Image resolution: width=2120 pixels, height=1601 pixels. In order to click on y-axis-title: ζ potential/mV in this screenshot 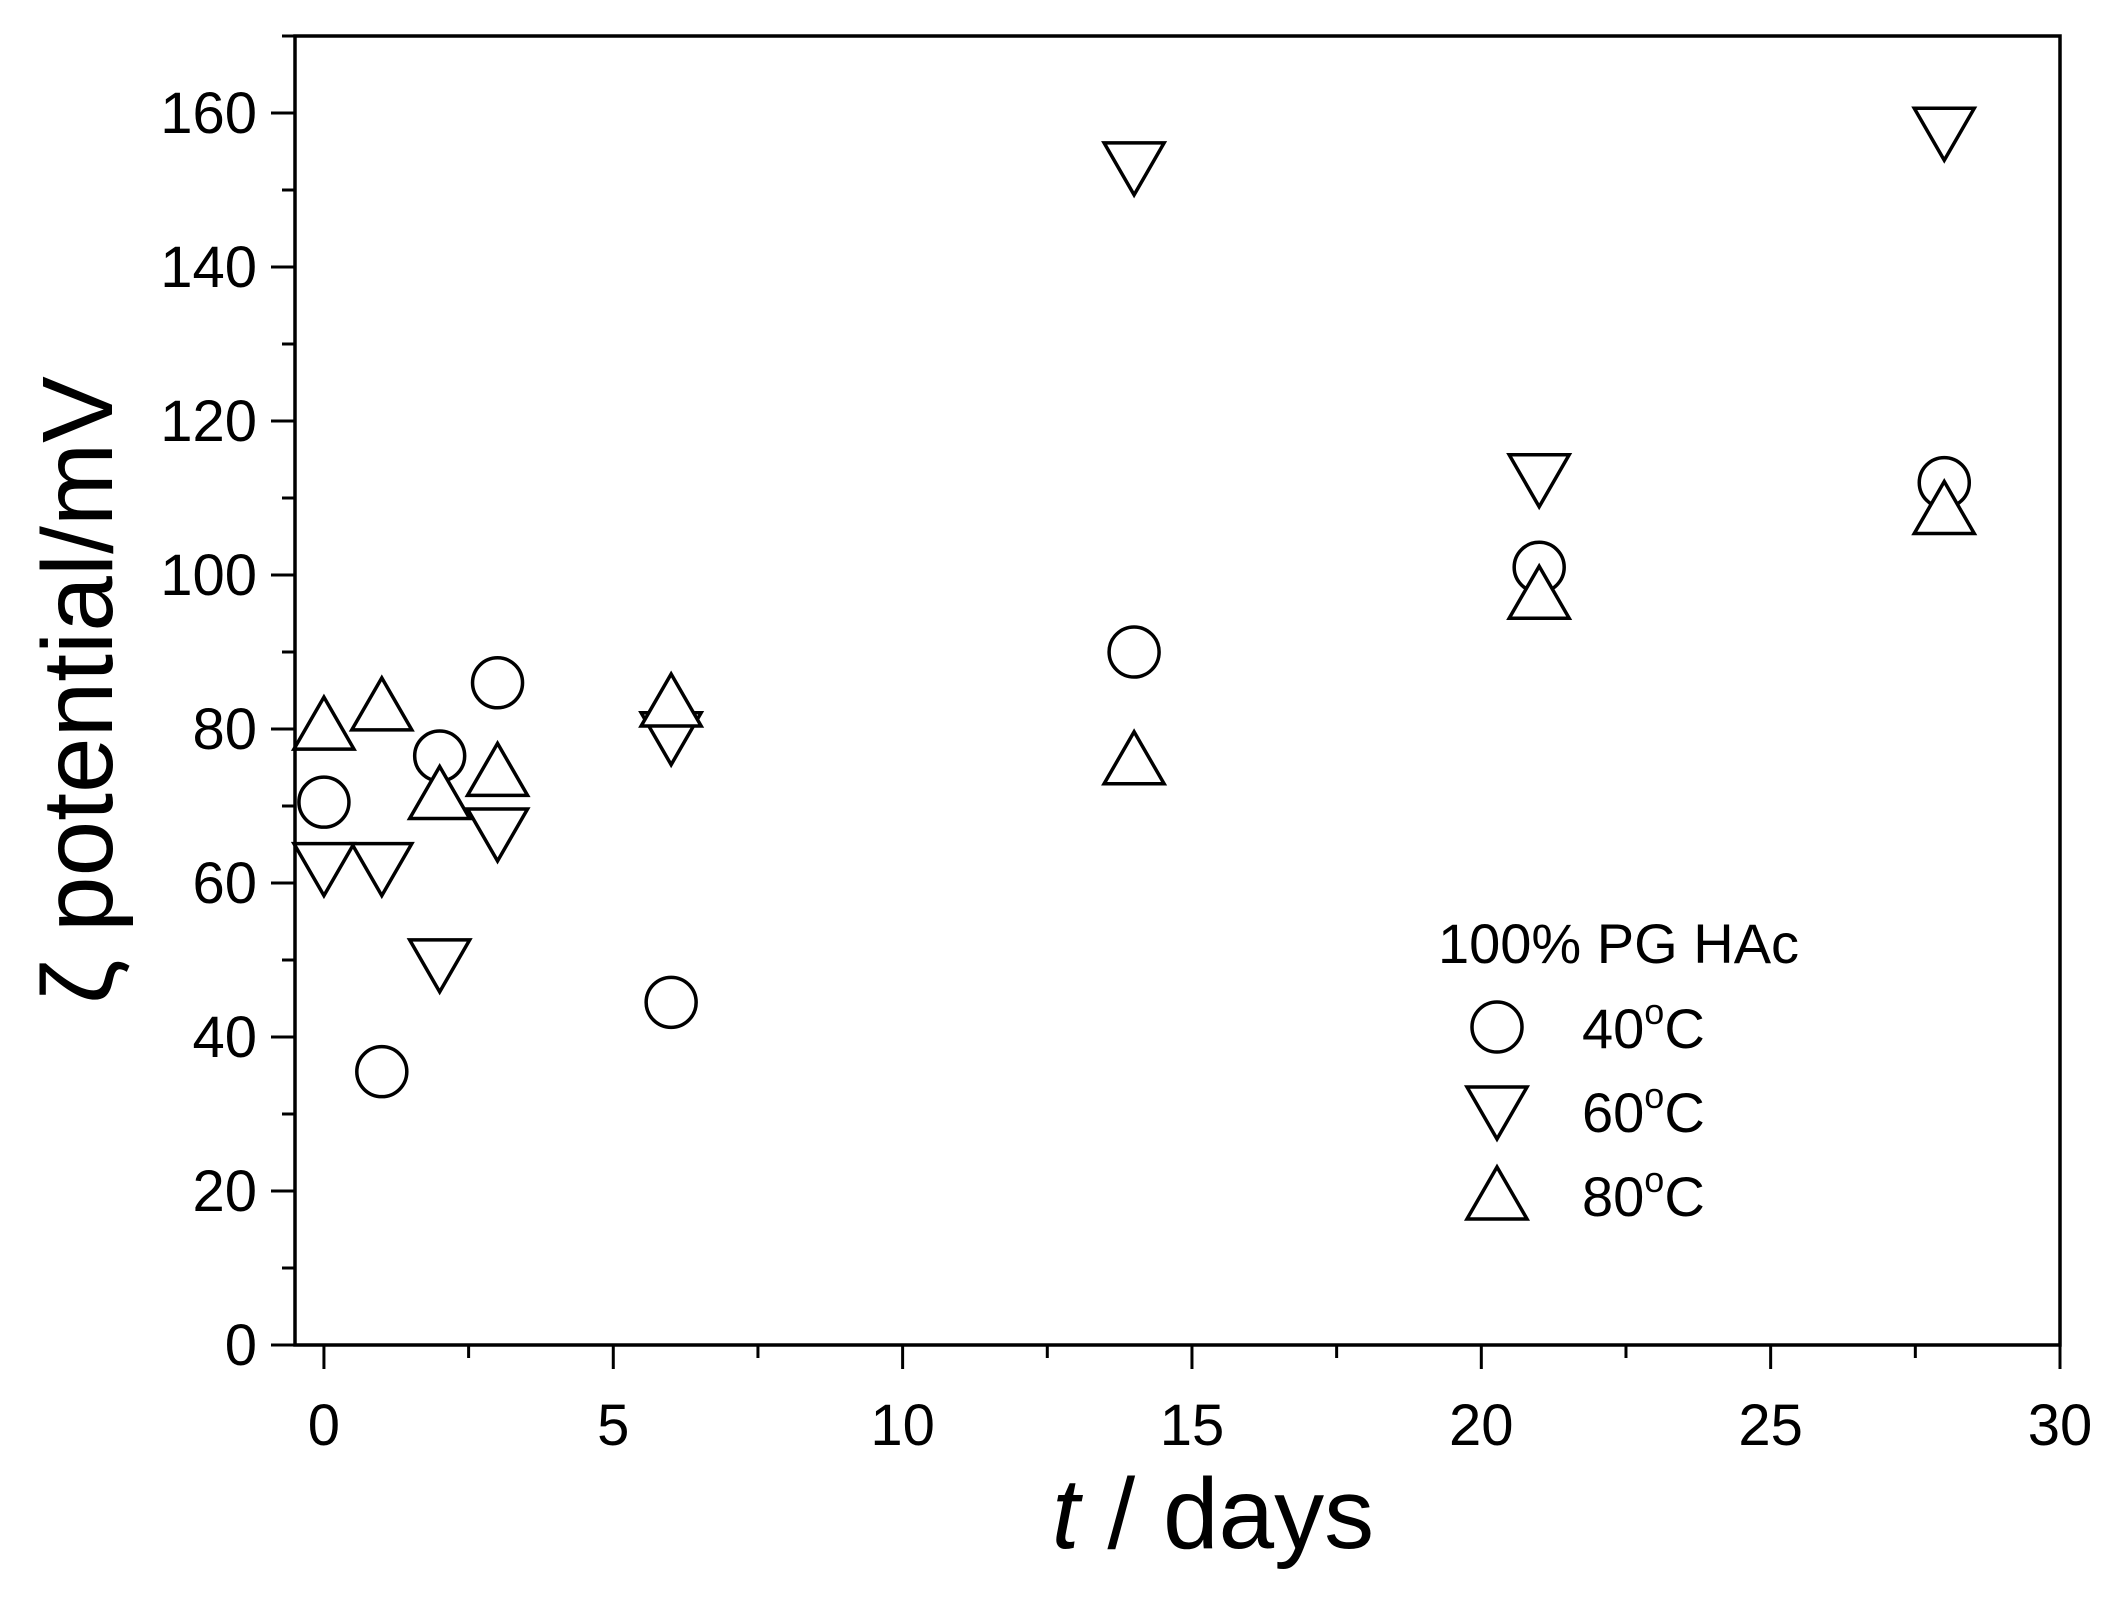, I will do `click(78, 690)`.